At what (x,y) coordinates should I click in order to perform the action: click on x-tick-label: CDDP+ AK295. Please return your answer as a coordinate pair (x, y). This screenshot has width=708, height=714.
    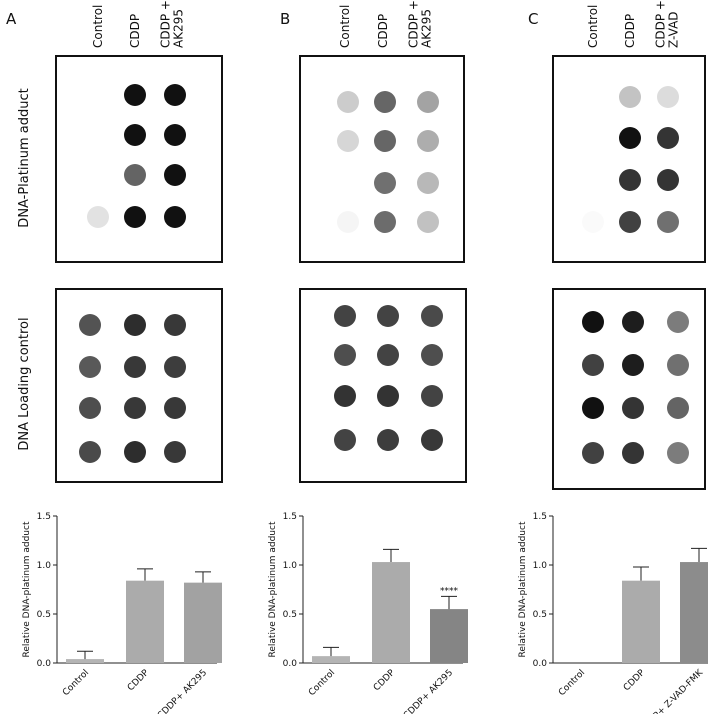
    Looking at the image, I should click on (428, 691).